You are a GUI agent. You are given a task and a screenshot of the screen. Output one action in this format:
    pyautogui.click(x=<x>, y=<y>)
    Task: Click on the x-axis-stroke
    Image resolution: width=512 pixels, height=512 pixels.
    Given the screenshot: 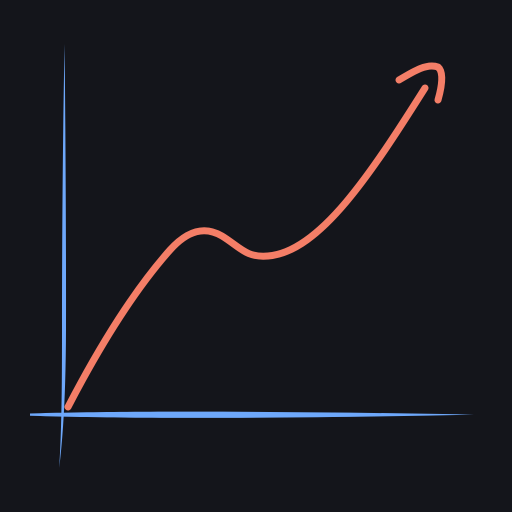 What is the action you would take?
    pyautogui.click(x=252, y=414)
    